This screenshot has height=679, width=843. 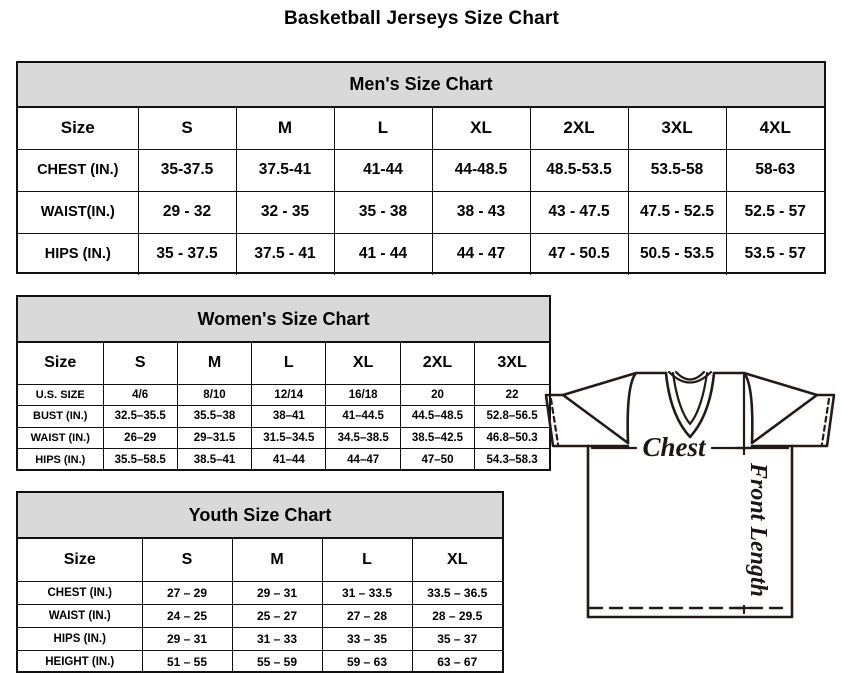 What do you see at coordinates (383, 128) in the screenshot?
I see `mens-header-cell-l: L` at bounding box center [383, 128].